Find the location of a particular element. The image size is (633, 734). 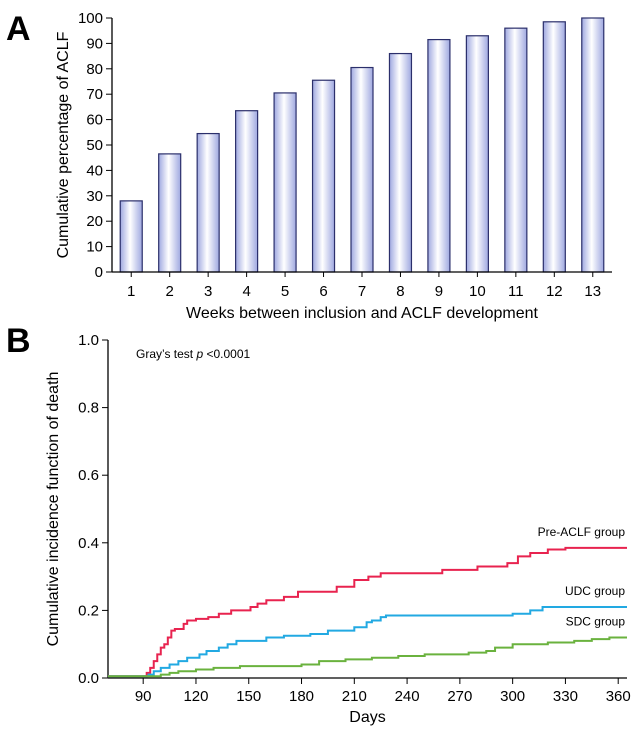

series-label-udc-group: UDC group is located at coordinates (595, 591).